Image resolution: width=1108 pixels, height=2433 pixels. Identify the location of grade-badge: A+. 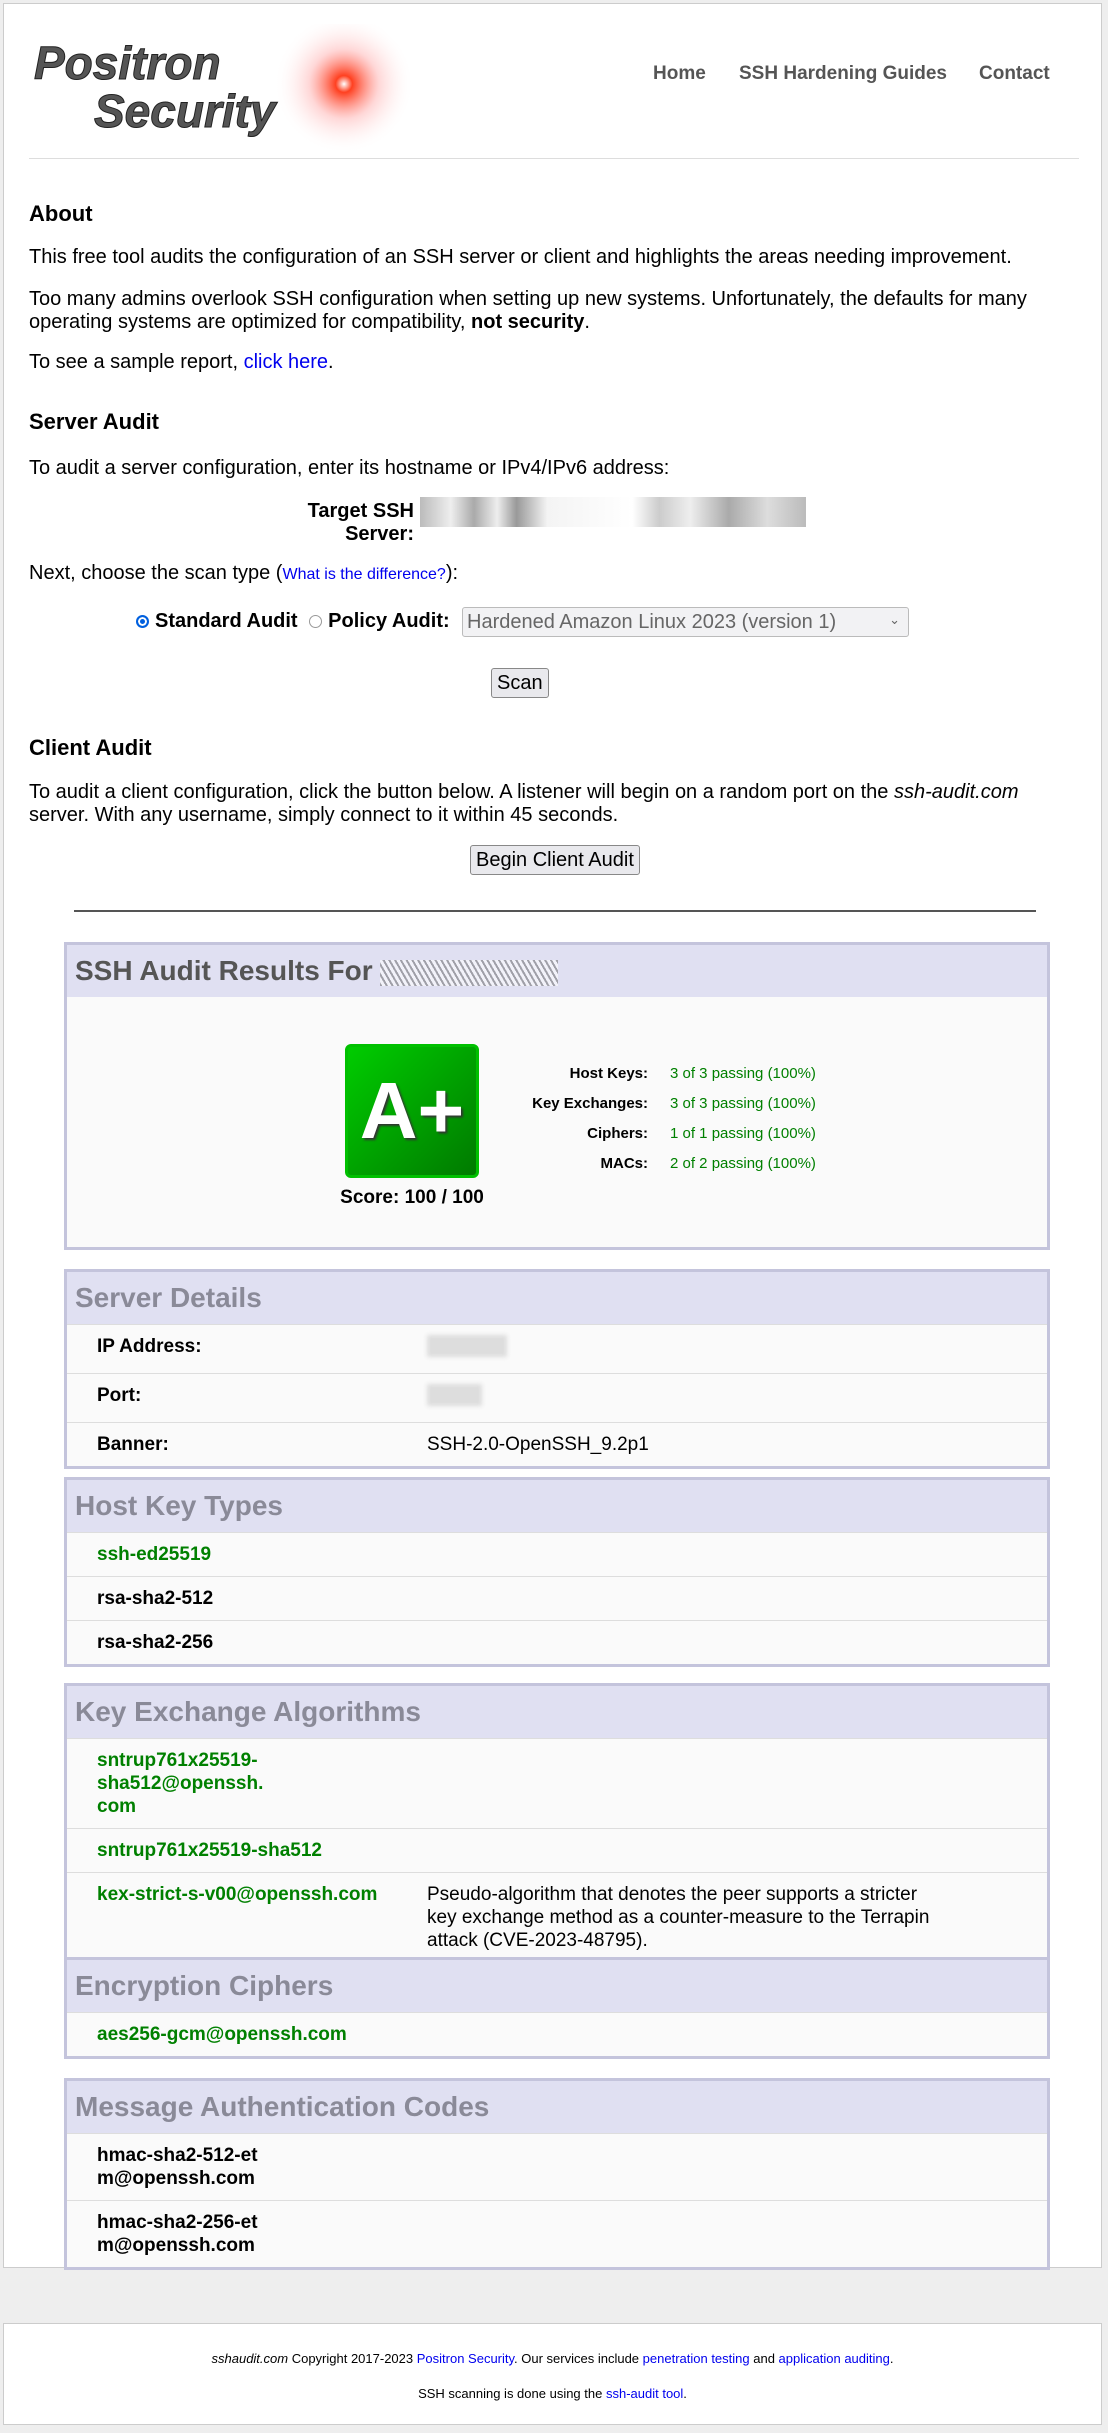
(412, 1111).